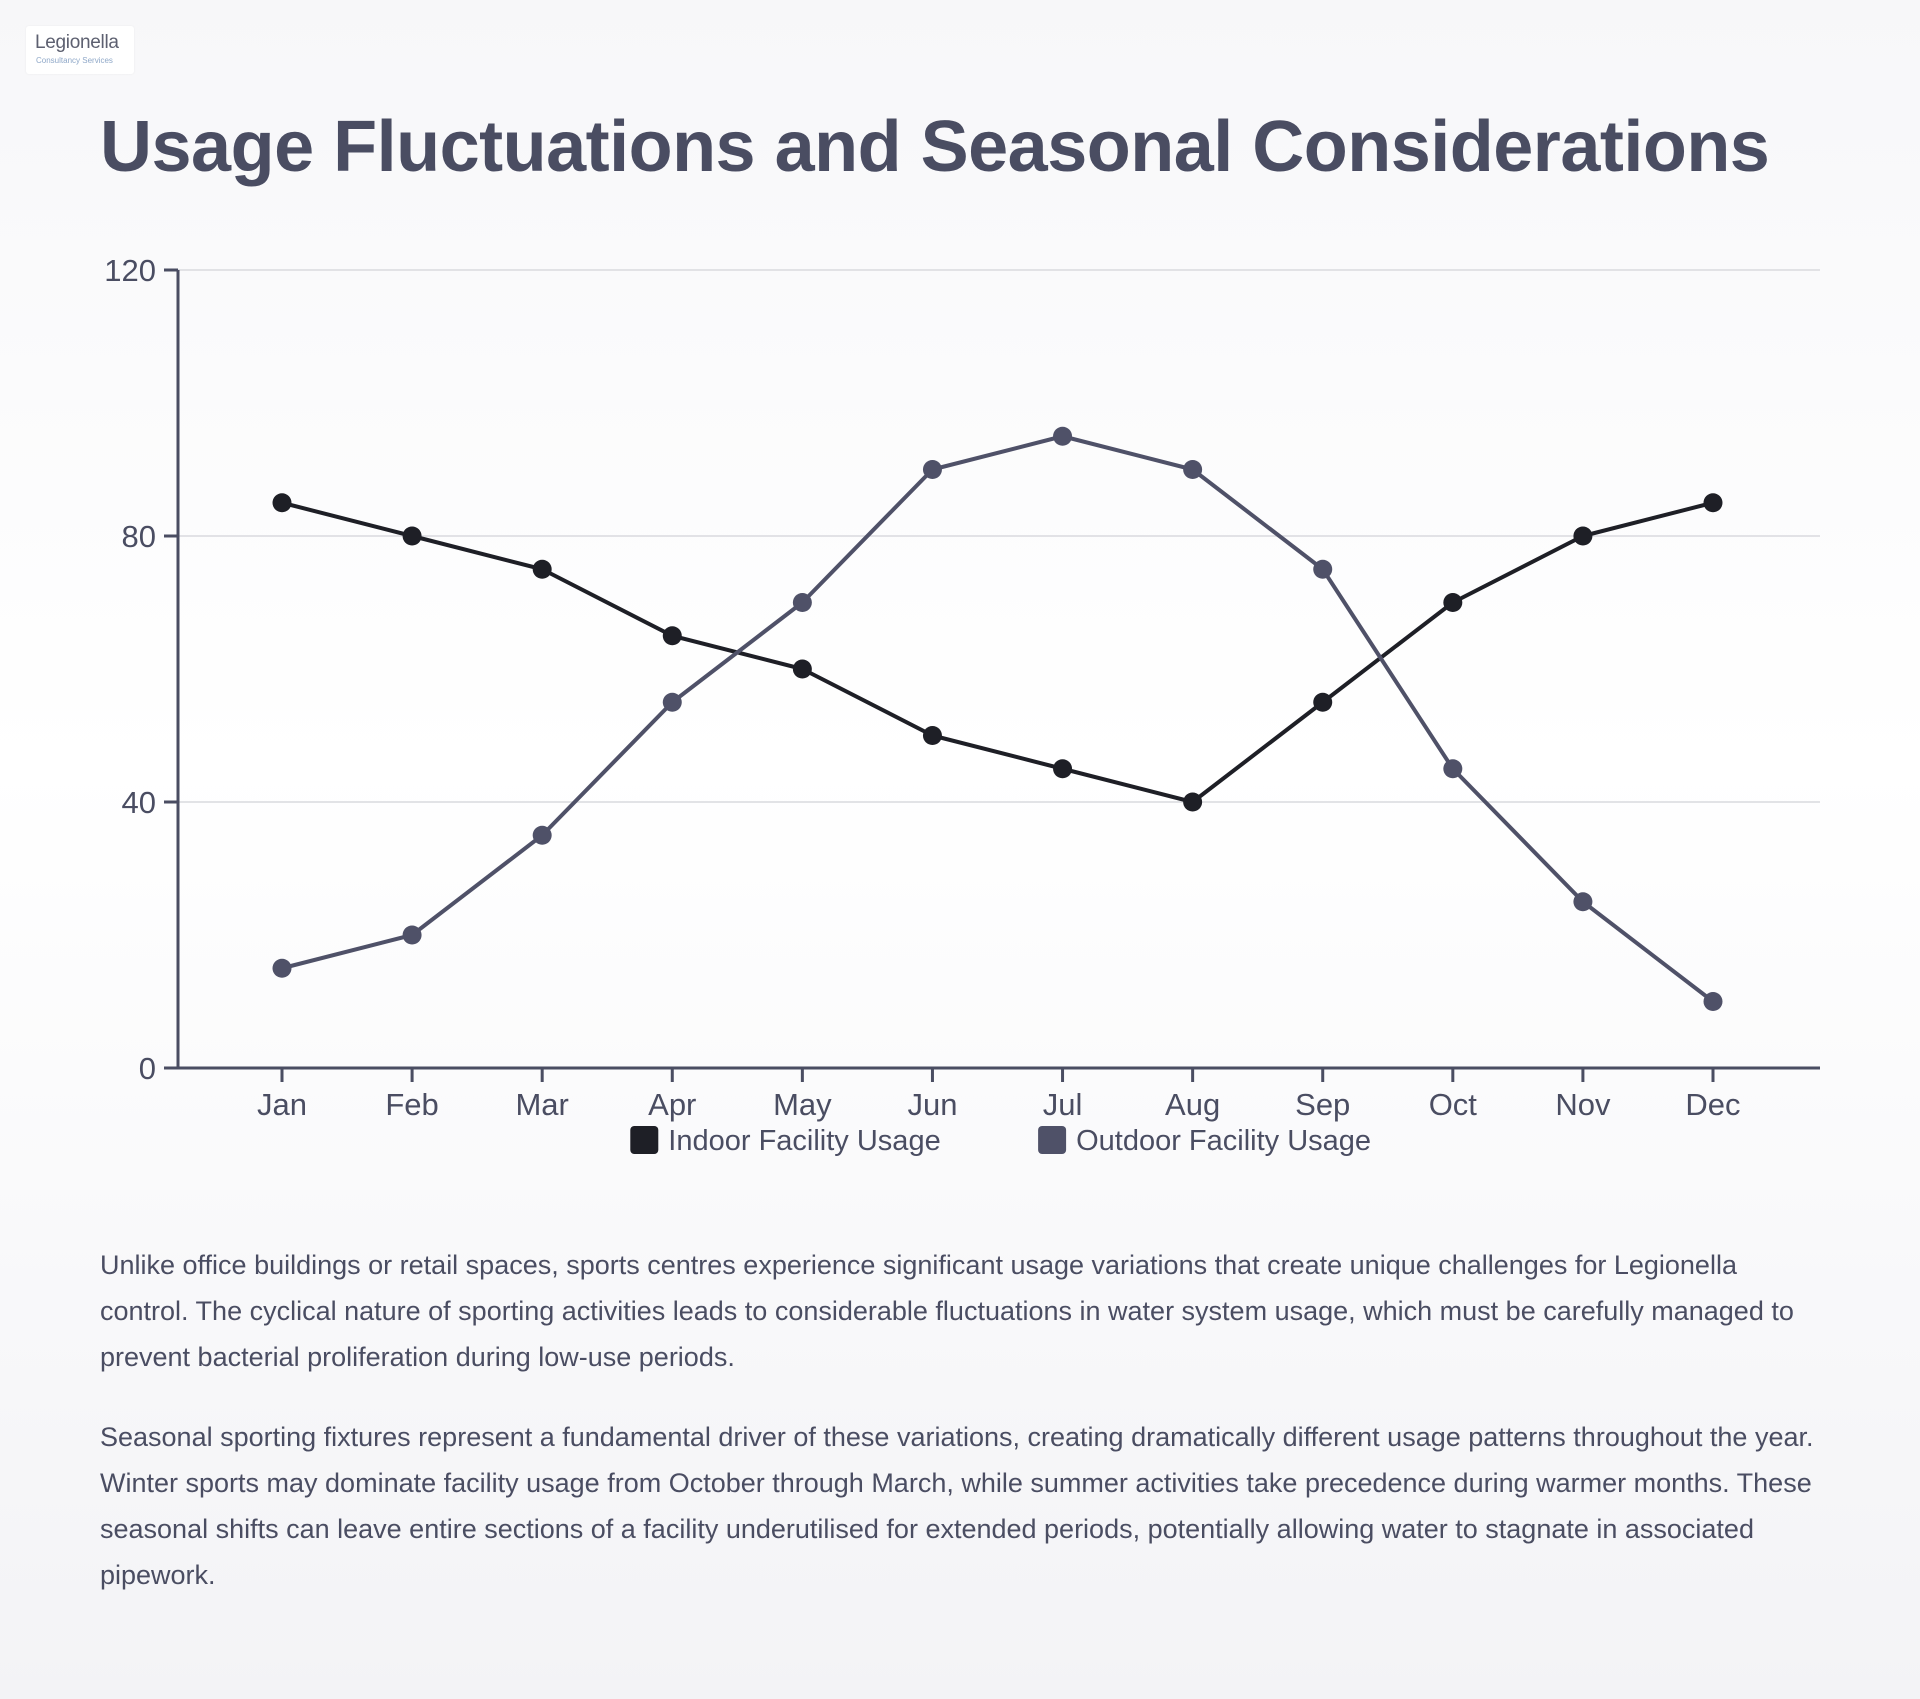 This screenshot has width=1920, height=1699. I want to click on data-point-outdoor-facility-usage-may, so click(802, 602).